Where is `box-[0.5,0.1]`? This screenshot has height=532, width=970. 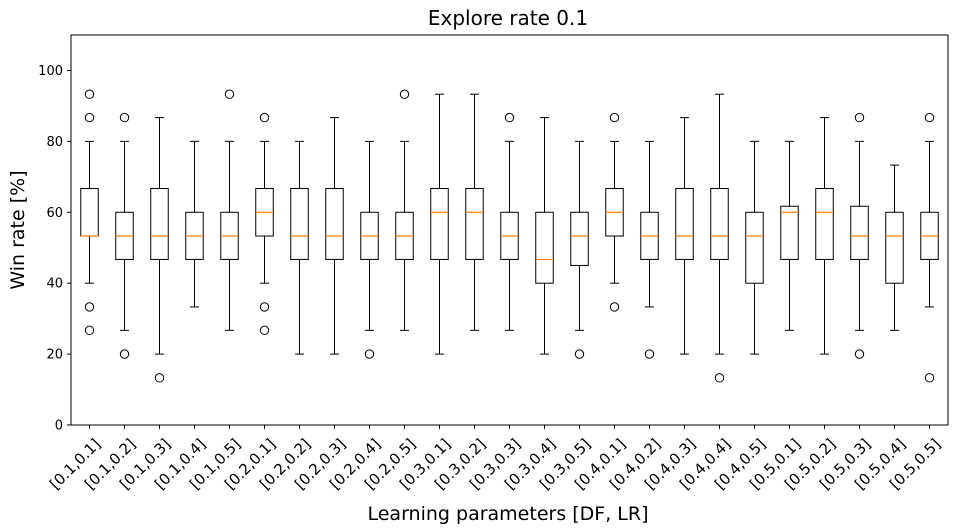
box-[0.5,0.1] is located at coordinates (789, 235).